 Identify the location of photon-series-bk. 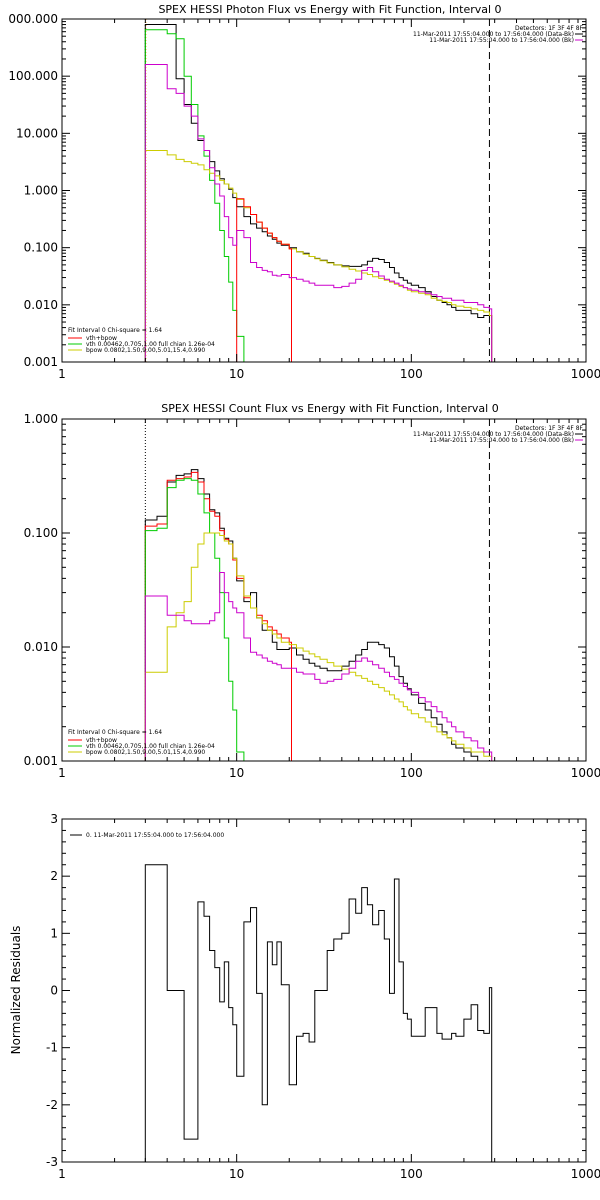
(318, 213).